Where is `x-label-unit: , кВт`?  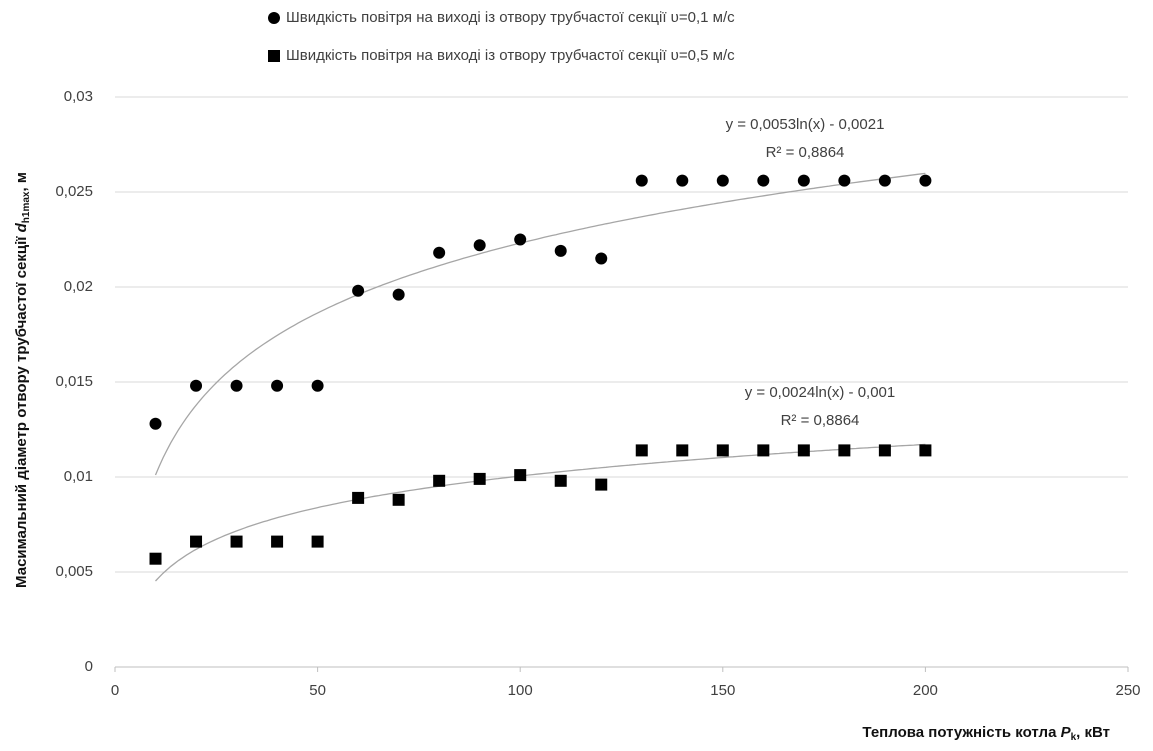 x-label-unit: , кВт is located at coordinates (1093, 732).